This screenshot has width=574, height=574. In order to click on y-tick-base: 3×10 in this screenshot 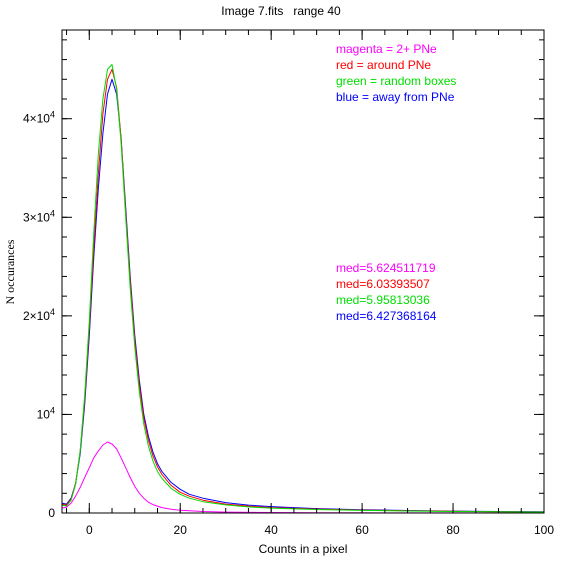, I will do `click(36, 217)`.